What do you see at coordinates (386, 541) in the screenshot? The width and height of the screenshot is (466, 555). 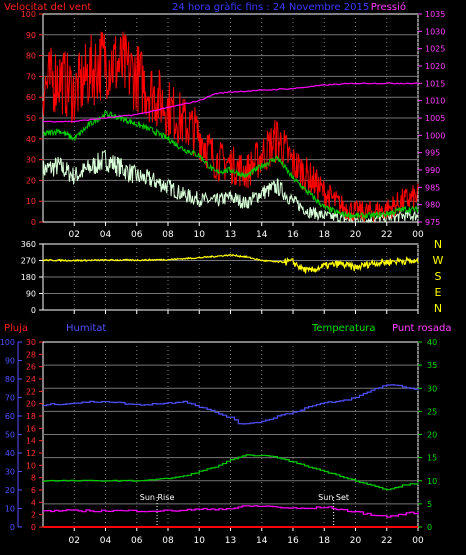 I see `climate-x-label-10: 22` at bounding box center [386, 541].